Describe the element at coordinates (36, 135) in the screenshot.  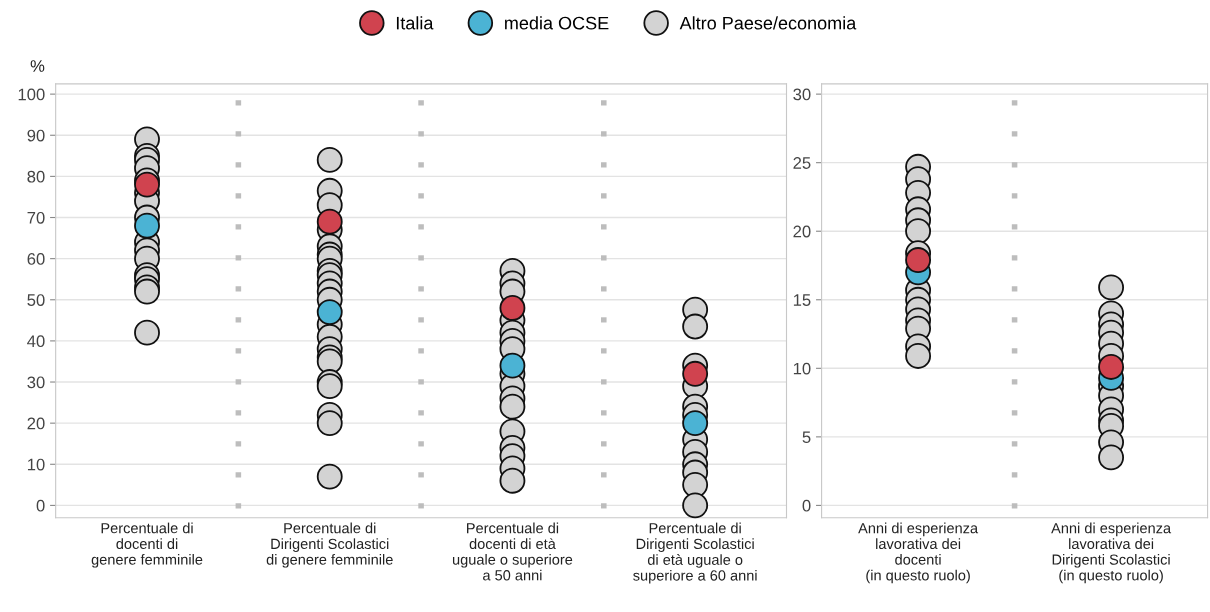
I see `y-tick-label: 90` at that location.